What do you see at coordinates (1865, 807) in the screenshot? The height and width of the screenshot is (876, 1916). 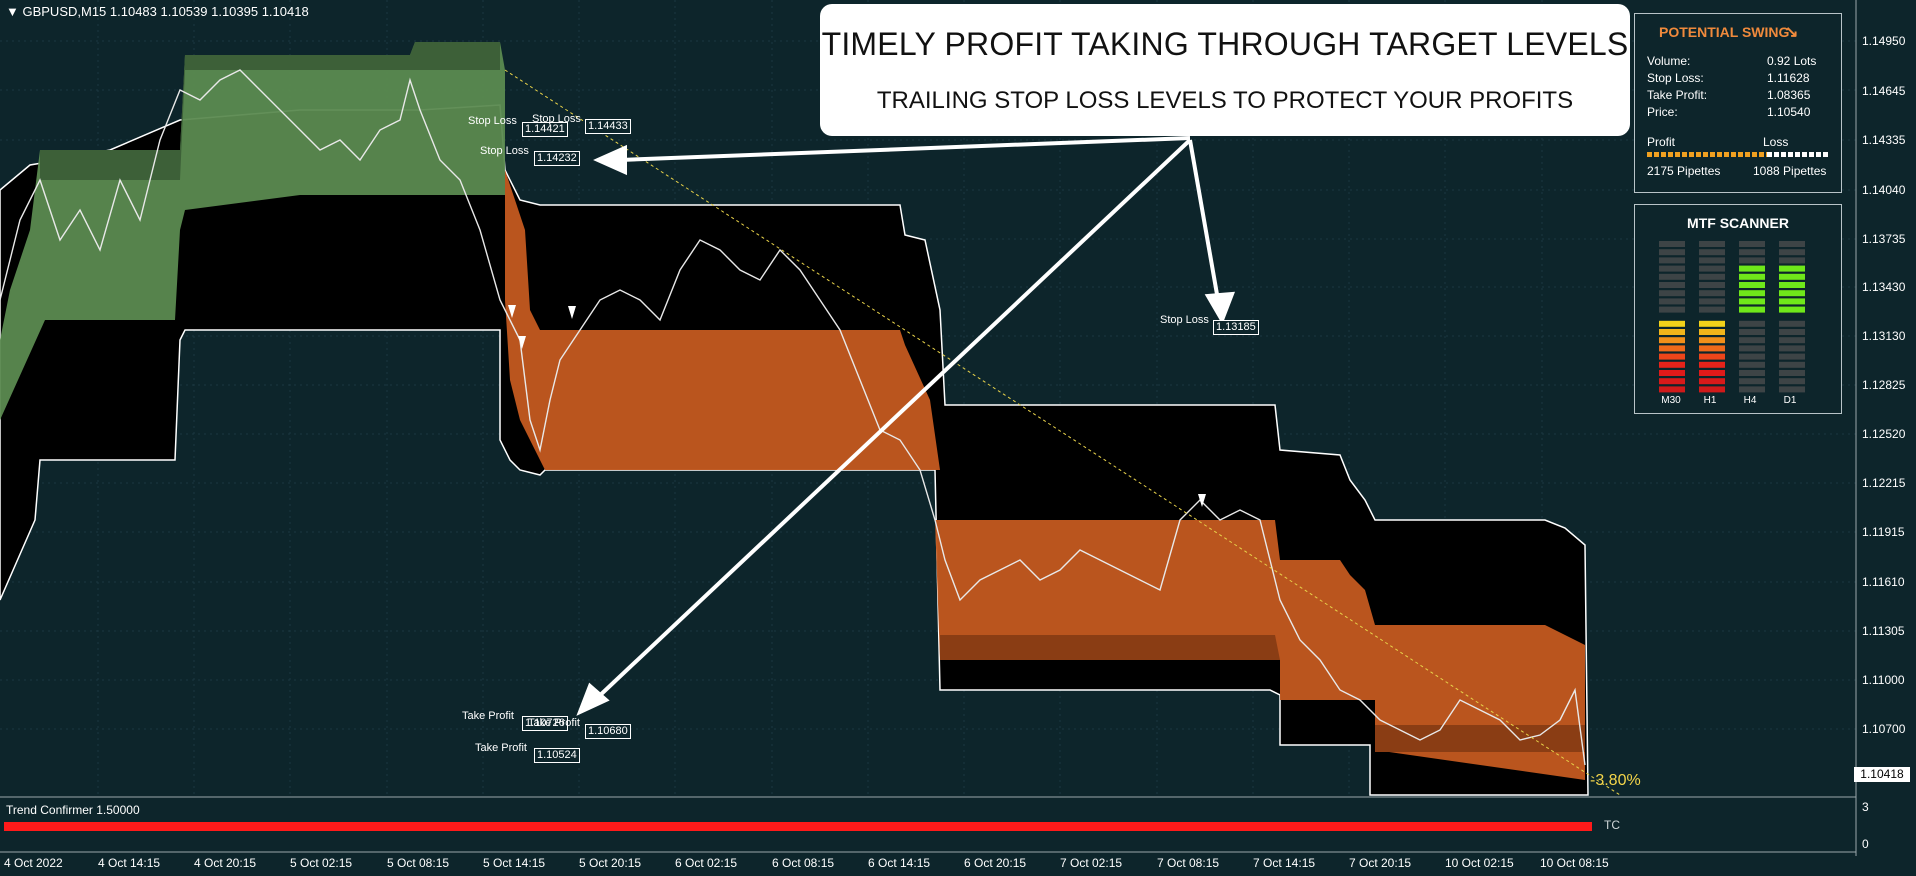 I see `indicator-scale-top: 3` at bounding box center [1865, 807].